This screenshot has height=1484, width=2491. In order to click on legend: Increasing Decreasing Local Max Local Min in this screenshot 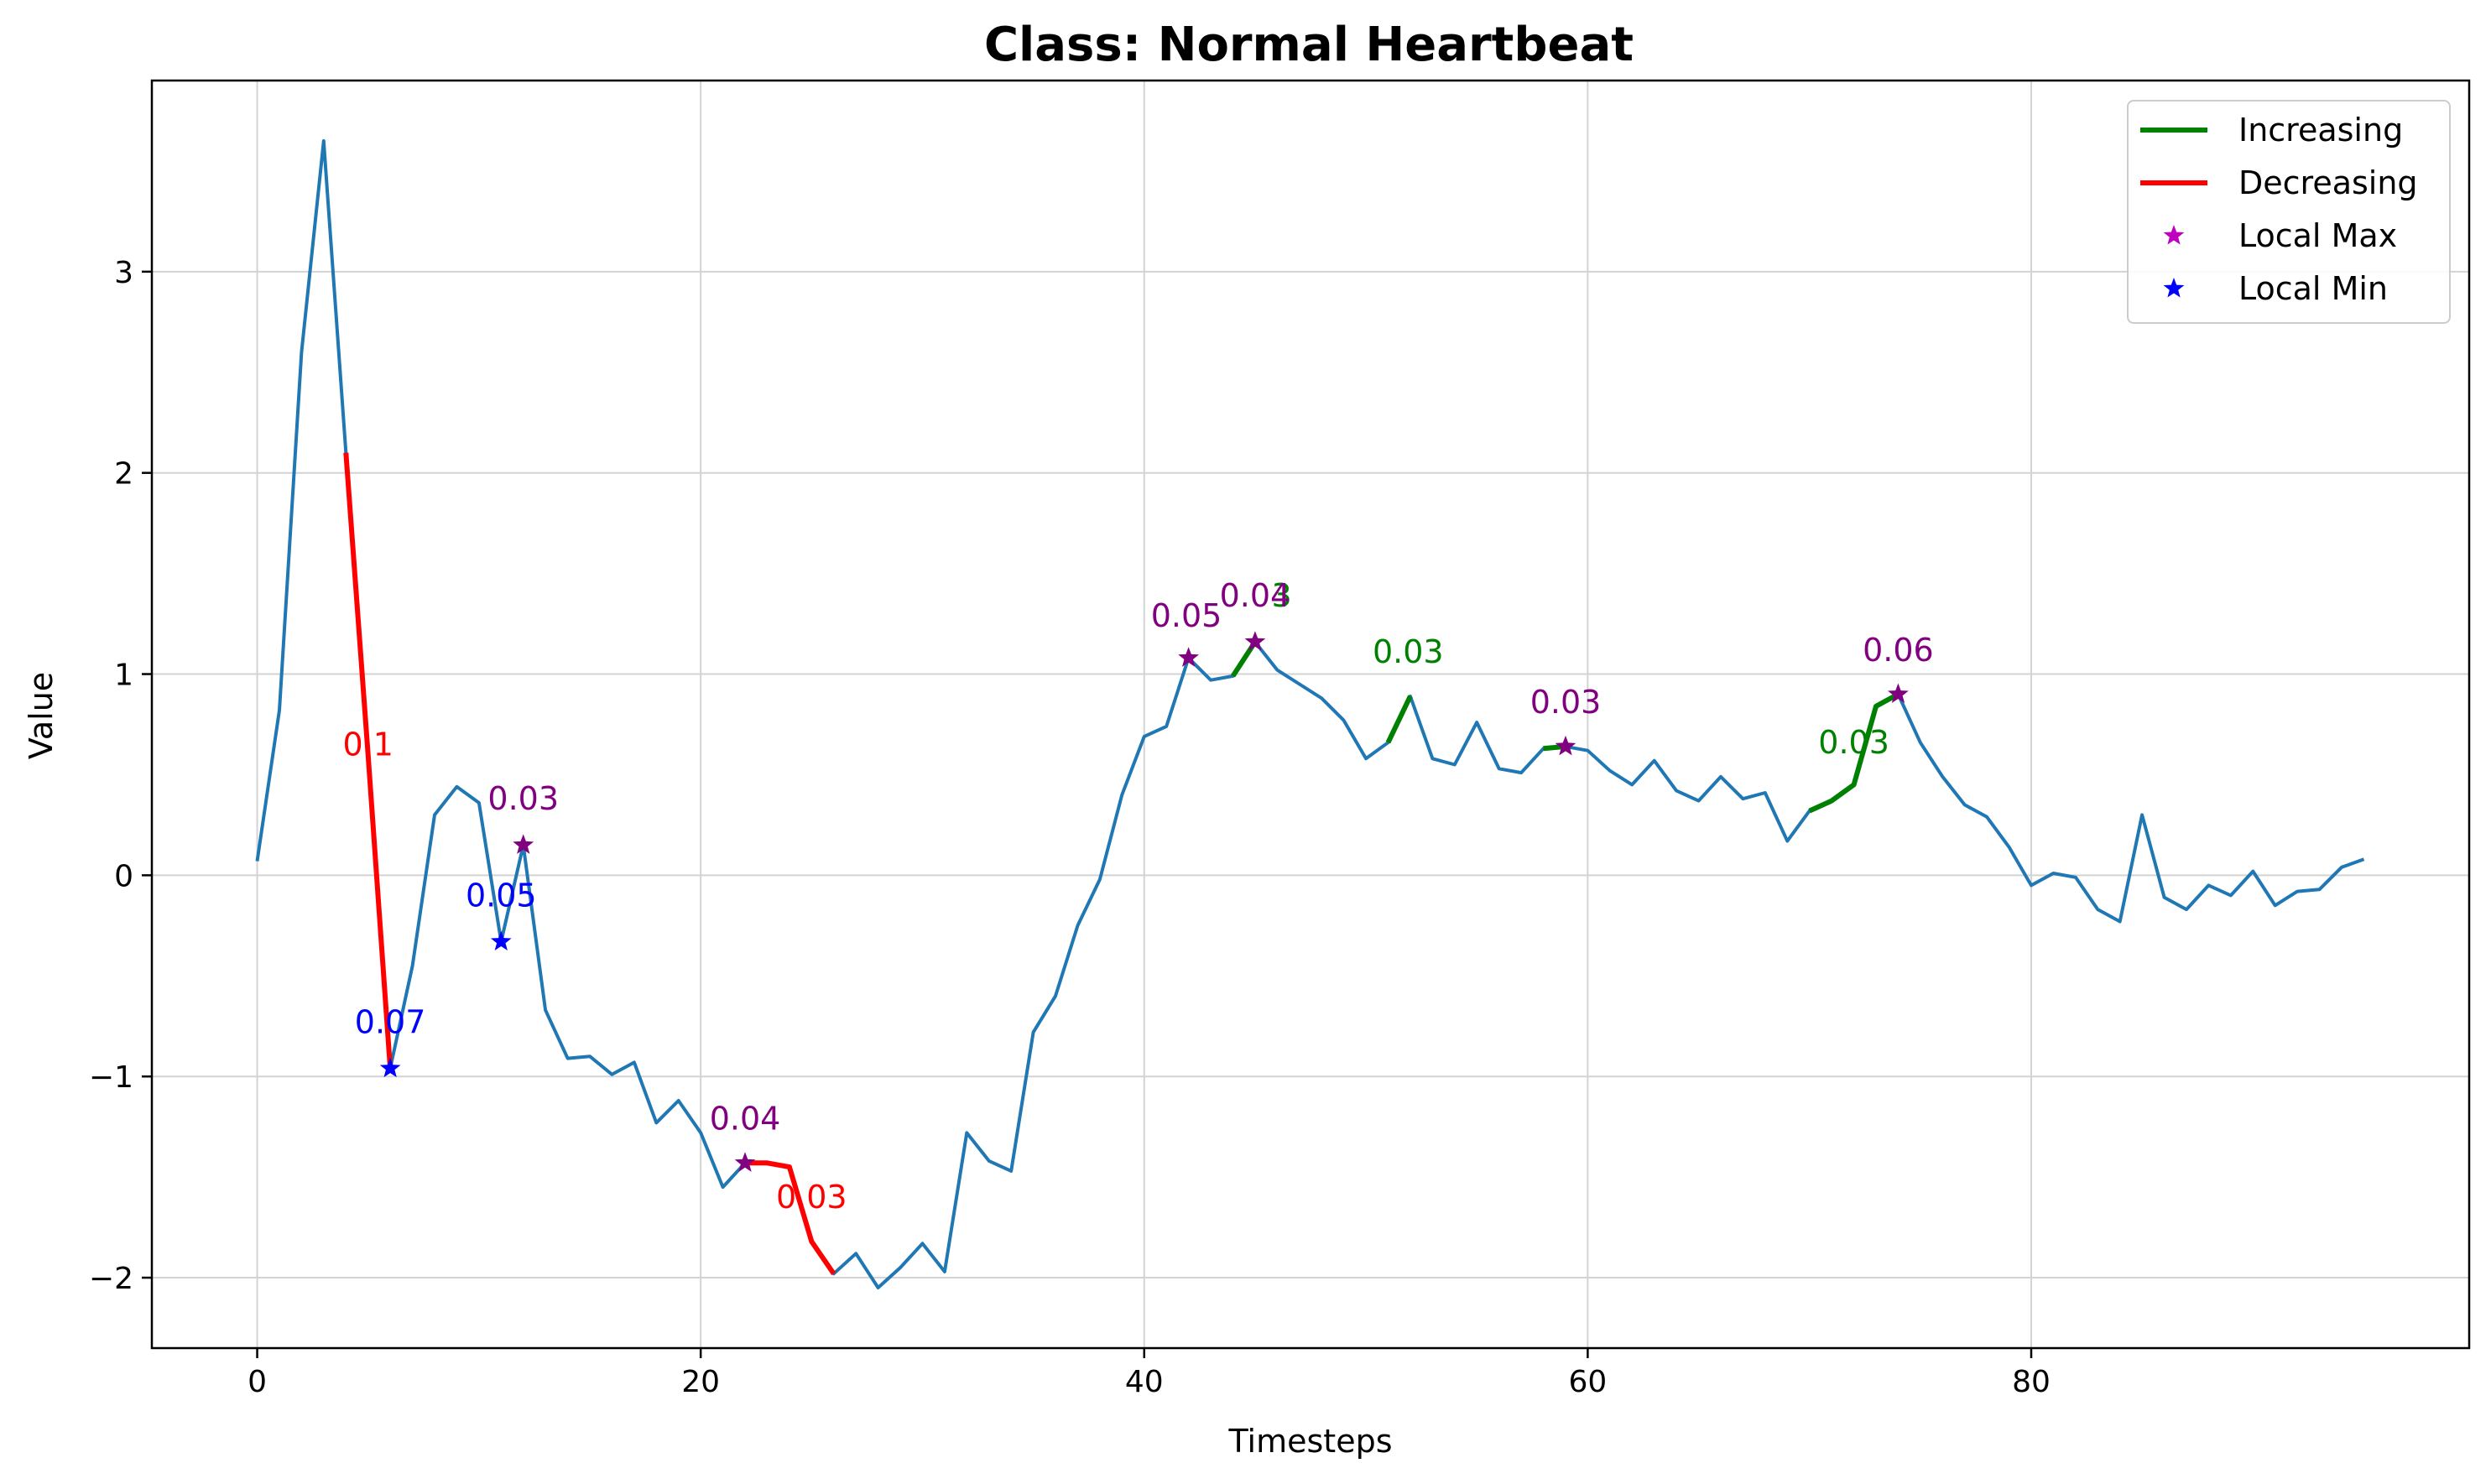, I will do `click(2289, 212)`.